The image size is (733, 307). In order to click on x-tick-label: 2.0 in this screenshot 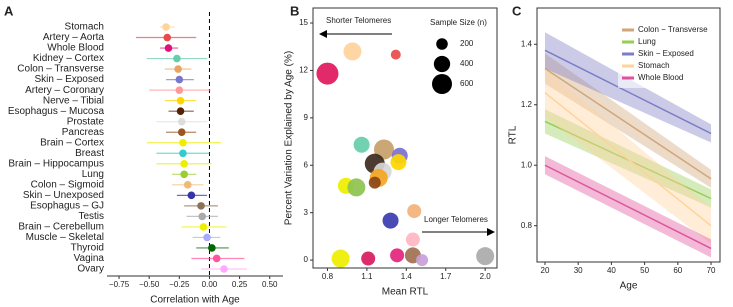, I will do `click(486, 276)`.